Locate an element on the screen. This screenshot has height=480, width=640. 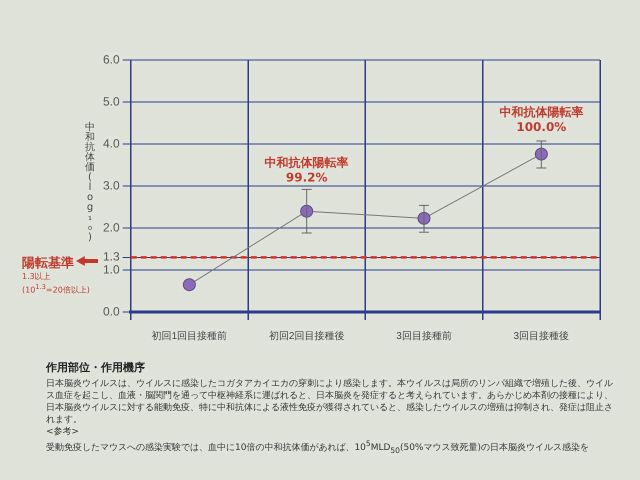
text: <参考> is located at coordinates (63, 432).